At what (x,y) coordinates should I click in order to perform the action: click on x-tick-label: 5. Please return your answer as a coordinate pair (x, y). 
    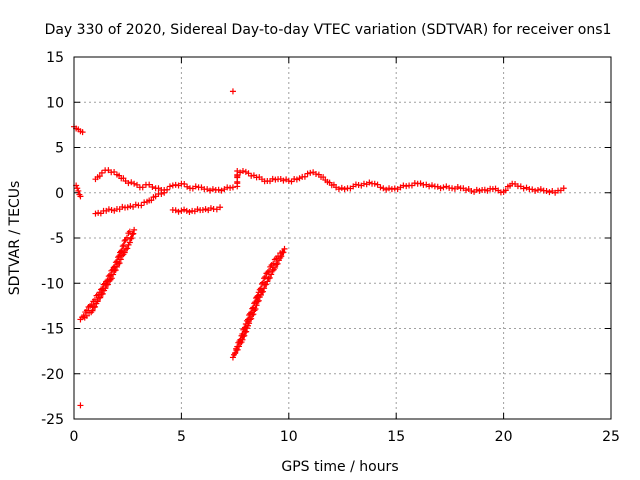
    Looking at the image, I should click on (181, 437).